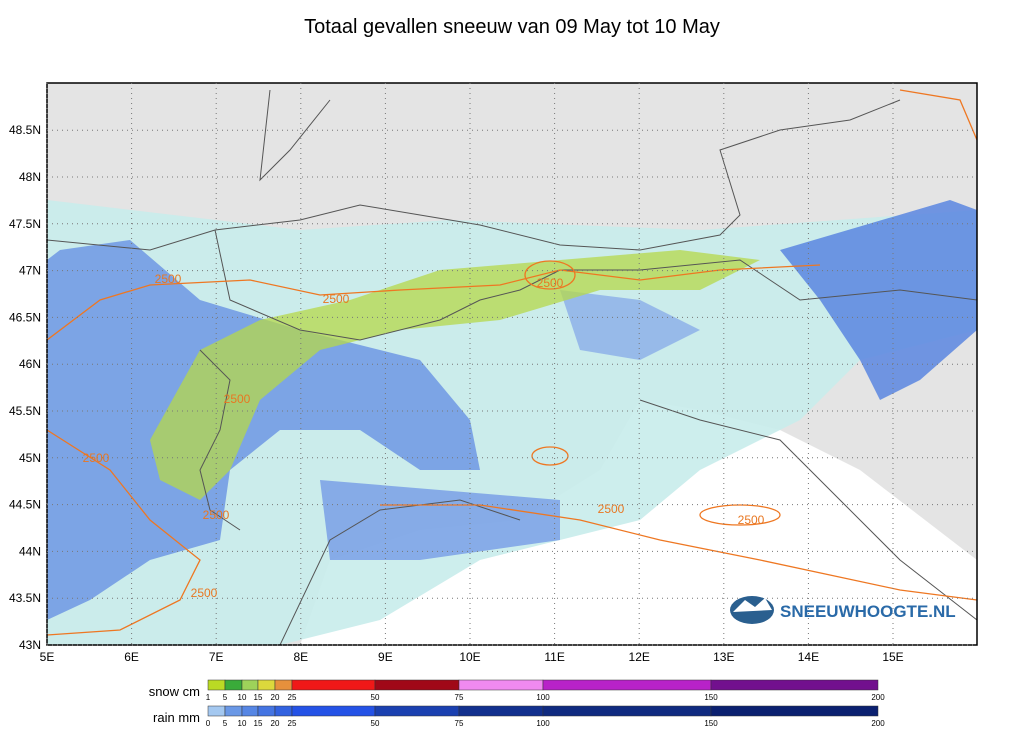  What do you see at coordinates (30, 551) in the screenshot?
I see `lat-tick-label: 44N` at bounding box center [30, 551].